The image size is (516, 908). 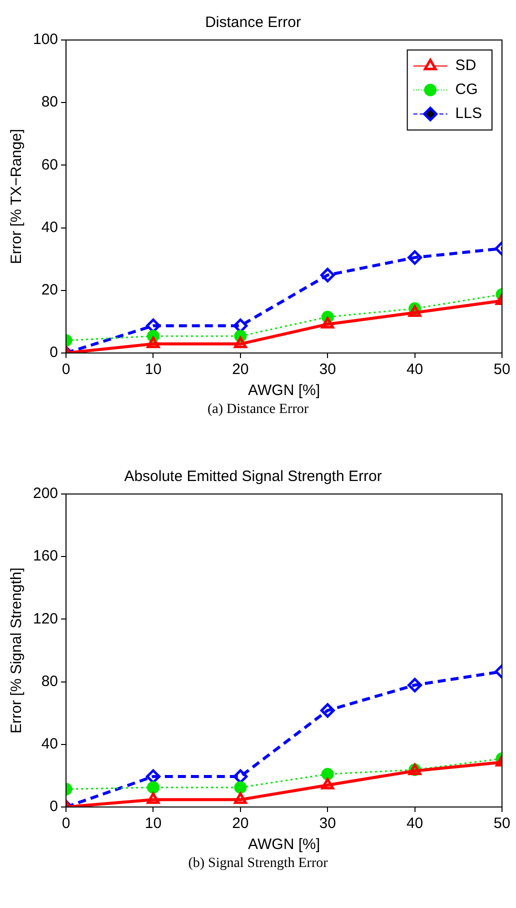 What do you see at coordinates (465, 65) in the screenshot?
I see `legend-label: SD` at bounding box center [465, 65].